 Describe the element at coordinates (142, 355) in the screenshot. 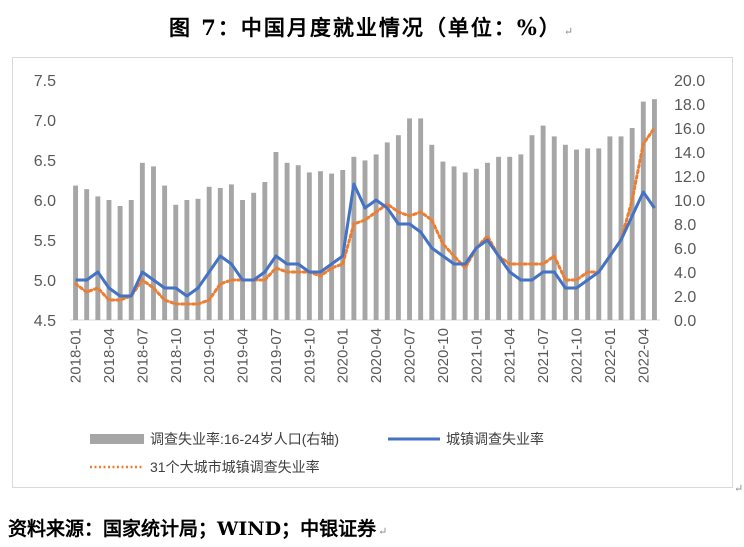

I see `x-axis-tick-label: 2018-07` at that location.